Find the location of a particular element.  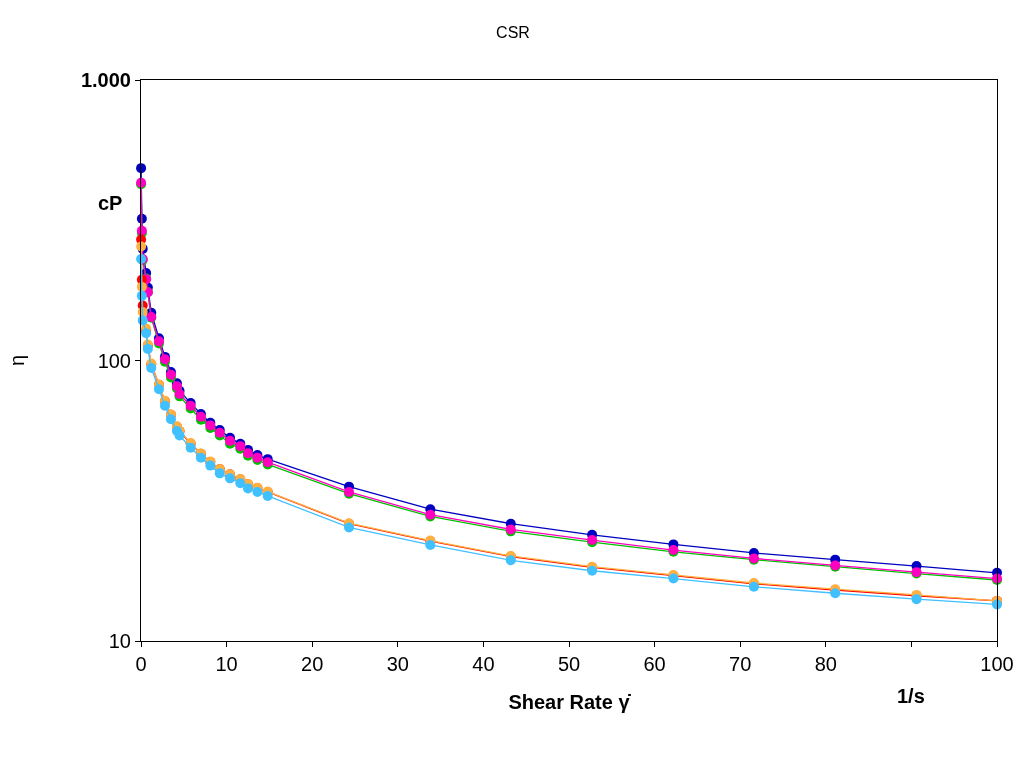

x-tick-label: 20 is located at coordinates (312, 664).